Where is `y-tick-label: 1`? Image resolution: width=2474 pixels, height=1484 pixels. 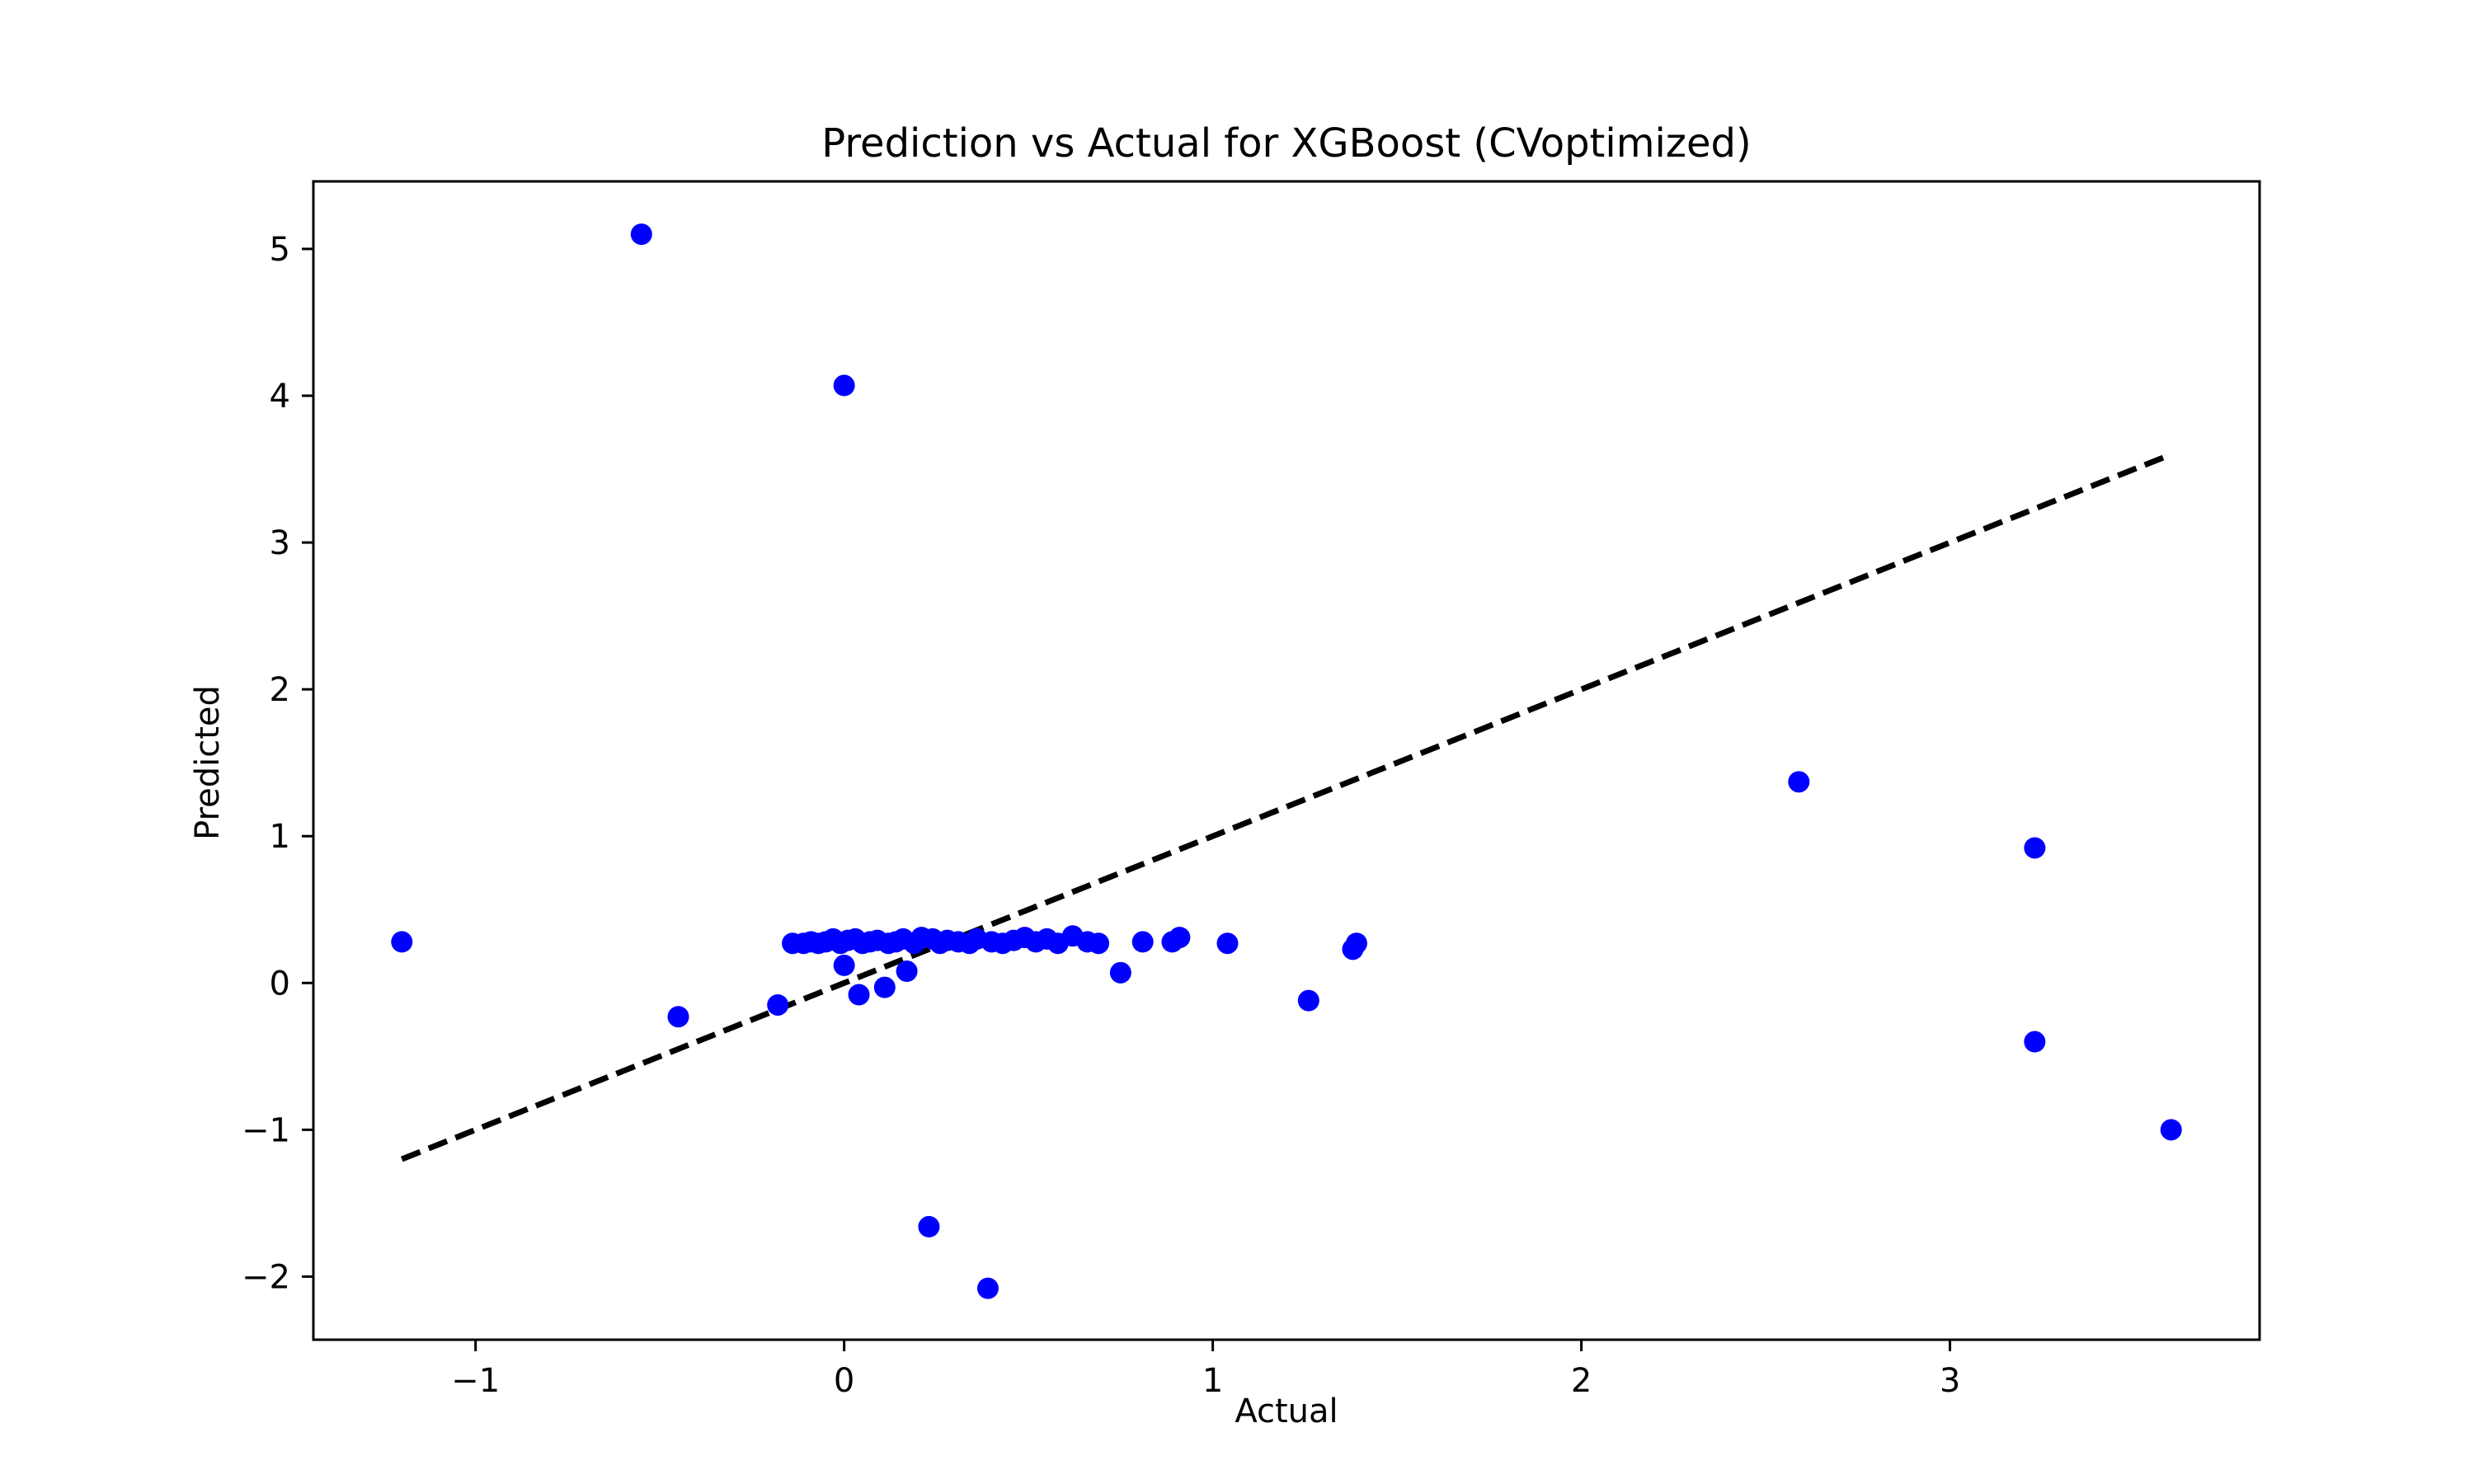 y-tick-label: 1 is located at coordinates (280, 837).